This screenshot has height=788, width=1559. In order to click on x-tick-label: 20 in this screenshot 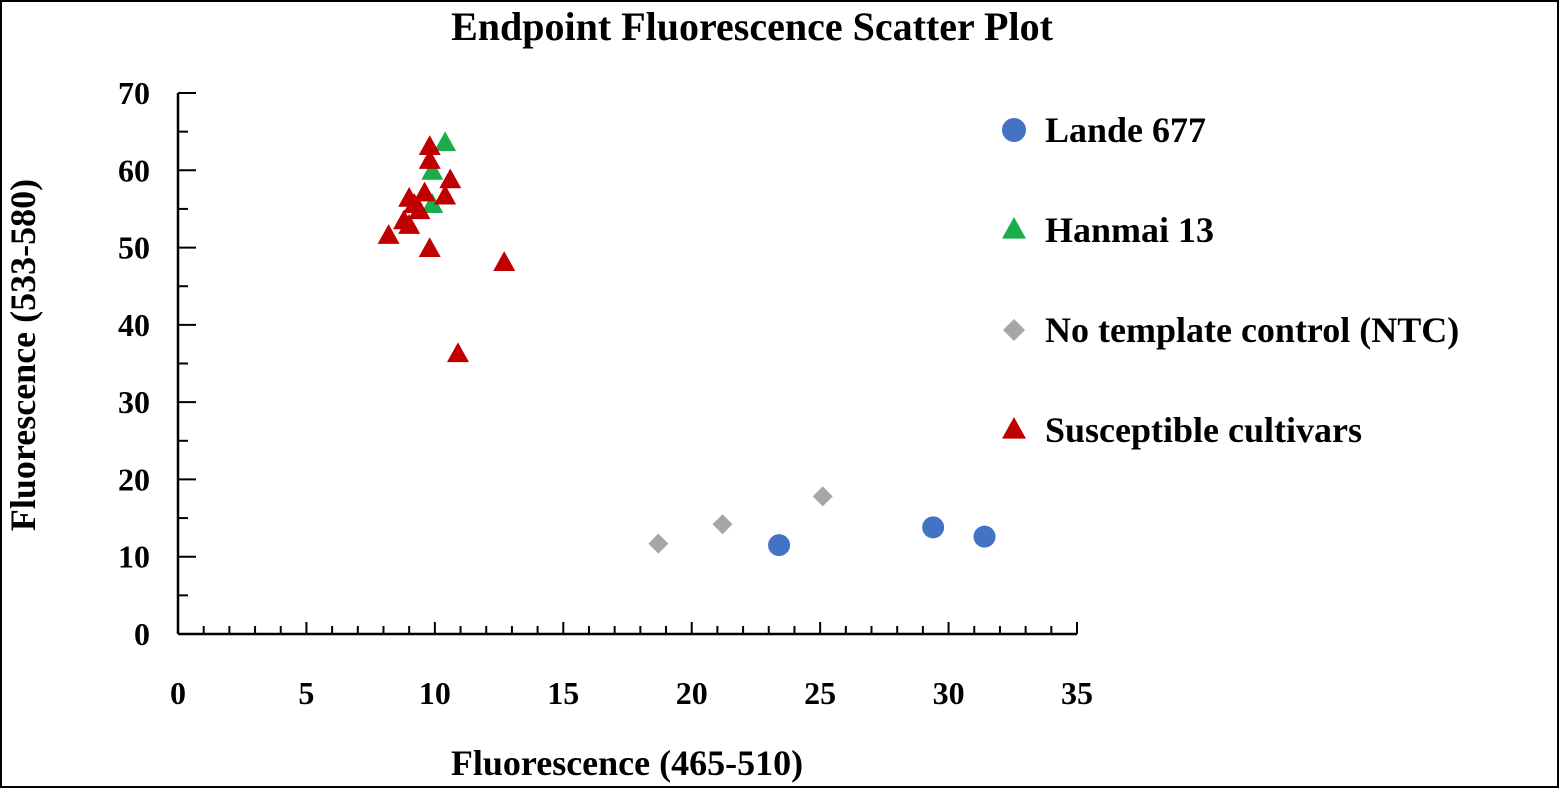, I will do `click(692, 693)`.